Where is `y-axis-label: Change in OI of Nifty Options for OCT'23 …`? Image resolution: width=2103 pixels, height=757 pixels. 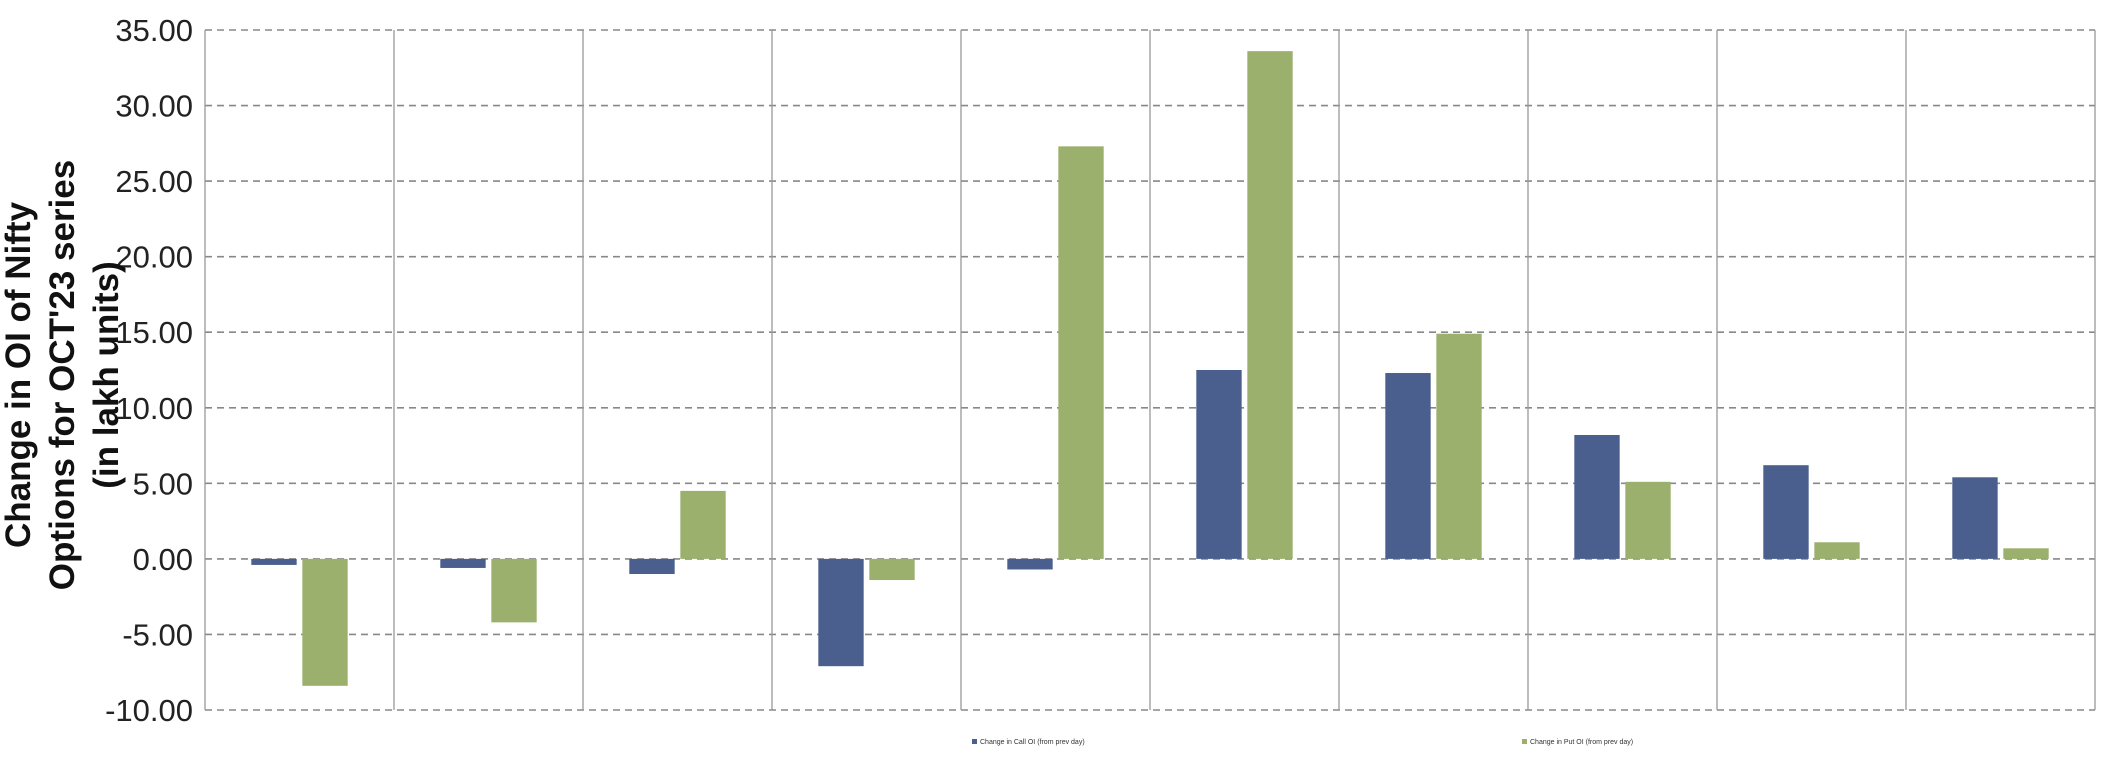
y-axis-label: Change in OI of Nifty Options for OCT'23 … is located at coordinates (63, 375).